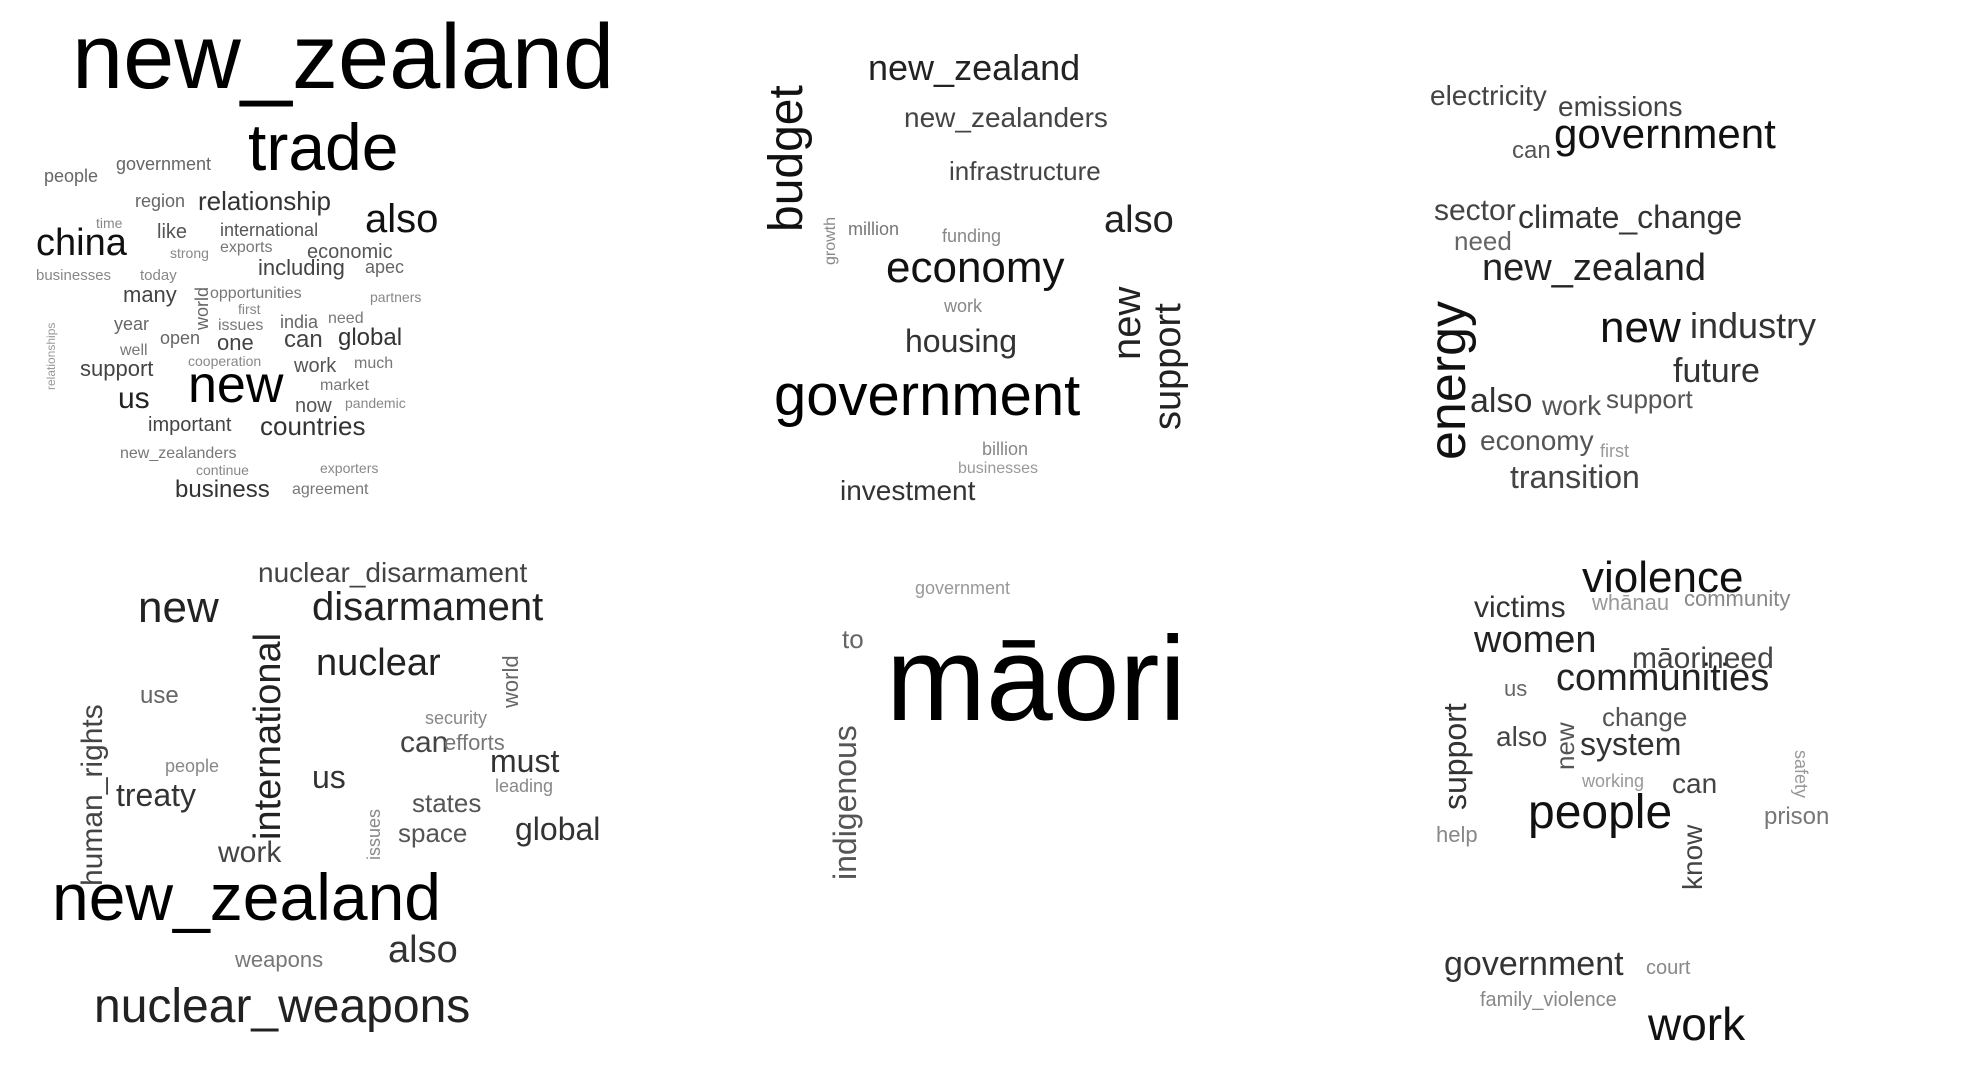 This screenshot has width=1977, height=1070. Describe the element at coordinates (395, 297) in the screenshot. I see `word: partners` at that location.